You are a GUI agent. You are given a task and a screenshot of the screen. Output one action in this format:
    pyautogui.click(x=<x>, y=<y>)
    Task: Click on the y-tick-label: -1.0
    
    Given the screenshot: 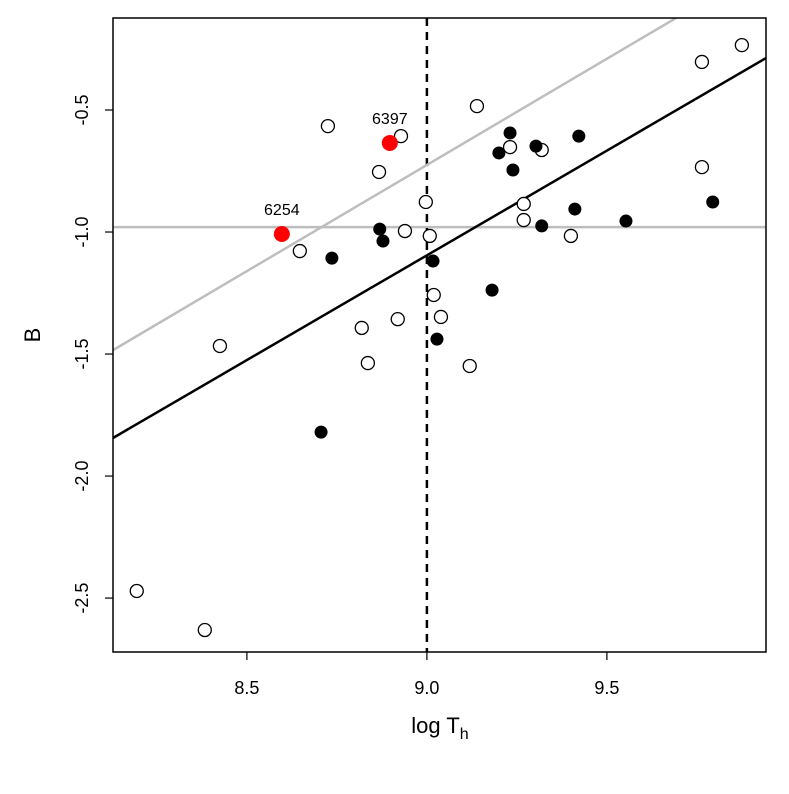 What is the action you would take?
    pyautogui.click(x=82, y=232)
    